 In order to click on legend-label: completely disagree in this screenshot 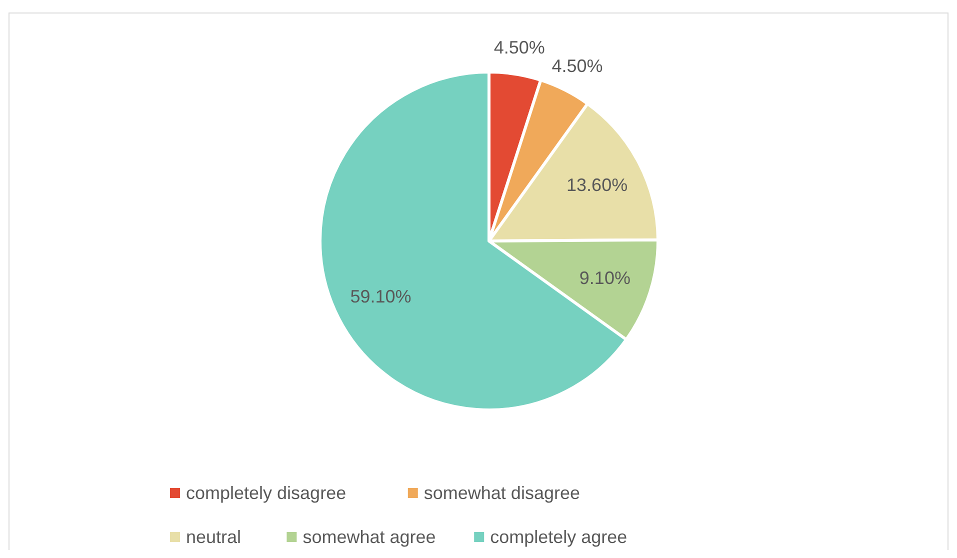, I will do `click(266, 493)`.